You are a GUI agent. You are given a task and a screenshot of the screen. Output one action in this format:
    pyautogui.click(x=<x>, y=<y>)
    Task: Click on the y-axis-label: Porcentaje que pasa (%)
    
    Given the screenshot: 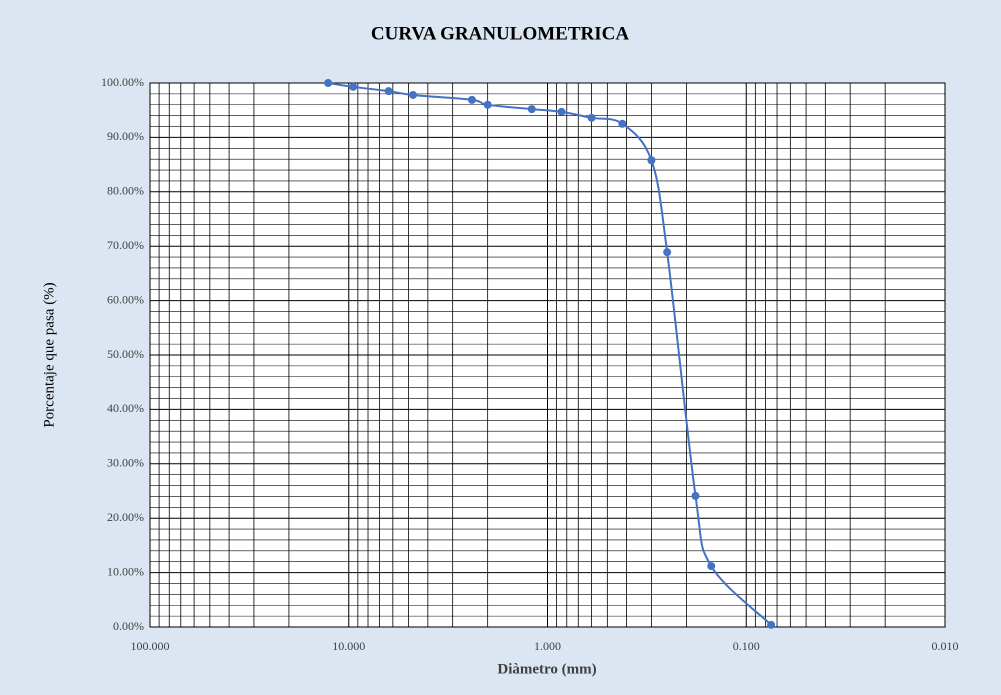 What is the action you would take?
    pyautogui.click(x=49, y=354)
    